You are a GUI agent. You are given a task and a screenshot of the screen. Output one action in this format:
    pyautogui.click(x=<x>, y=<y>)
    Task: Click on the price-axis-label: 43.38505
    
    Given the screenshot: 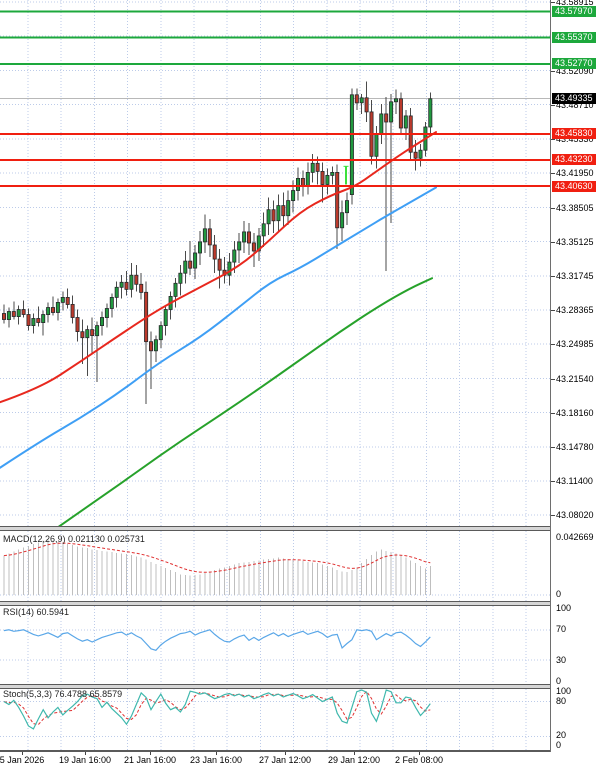 What is the action you would take?
    pyautogui.click(x=575, y=208)
    